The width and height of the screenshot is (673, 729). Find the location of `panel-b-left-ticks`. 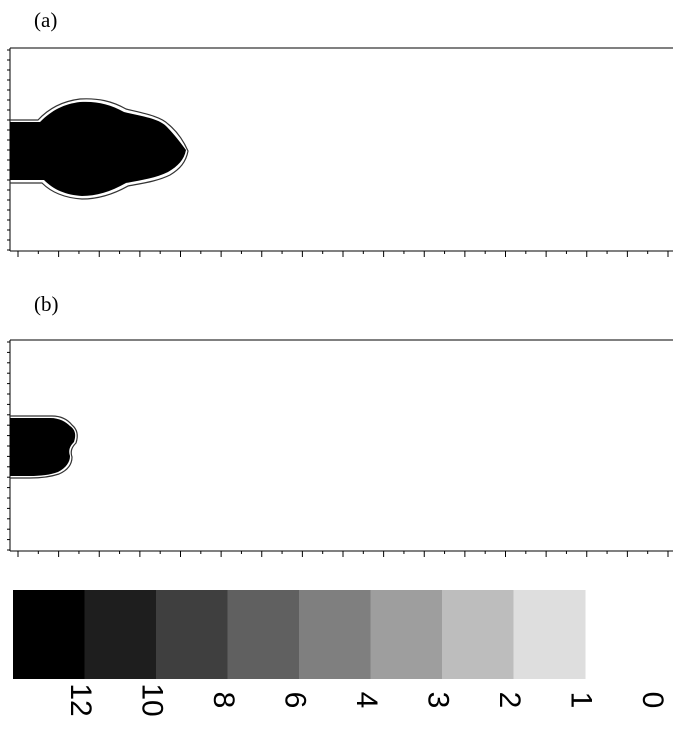

panel-b-left-ticks is located at coordinates (8, 446).